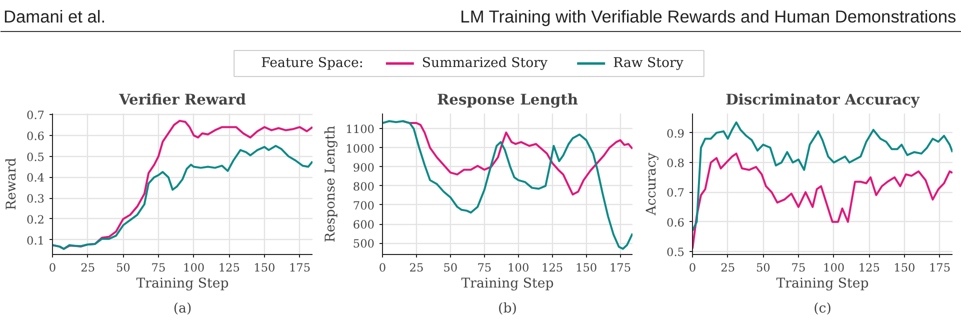  What do you see at coordinates (823, 100) in the screenshot?
I see `chart-title: Discriminator Accuracy` at bounding box center [823, 100].